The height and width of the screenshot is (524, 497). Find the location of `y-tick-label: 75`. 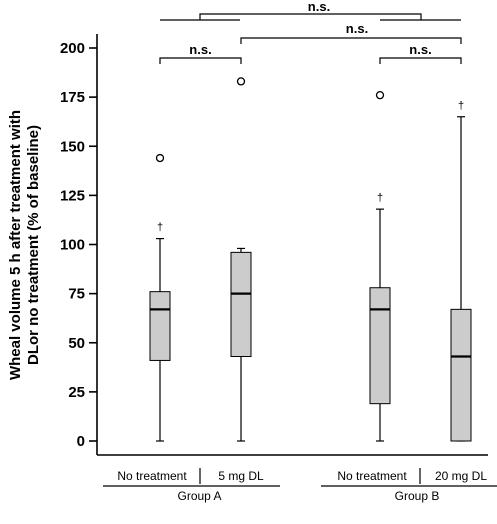

y-tick-label: 75 is located at coordinates (76, 294).